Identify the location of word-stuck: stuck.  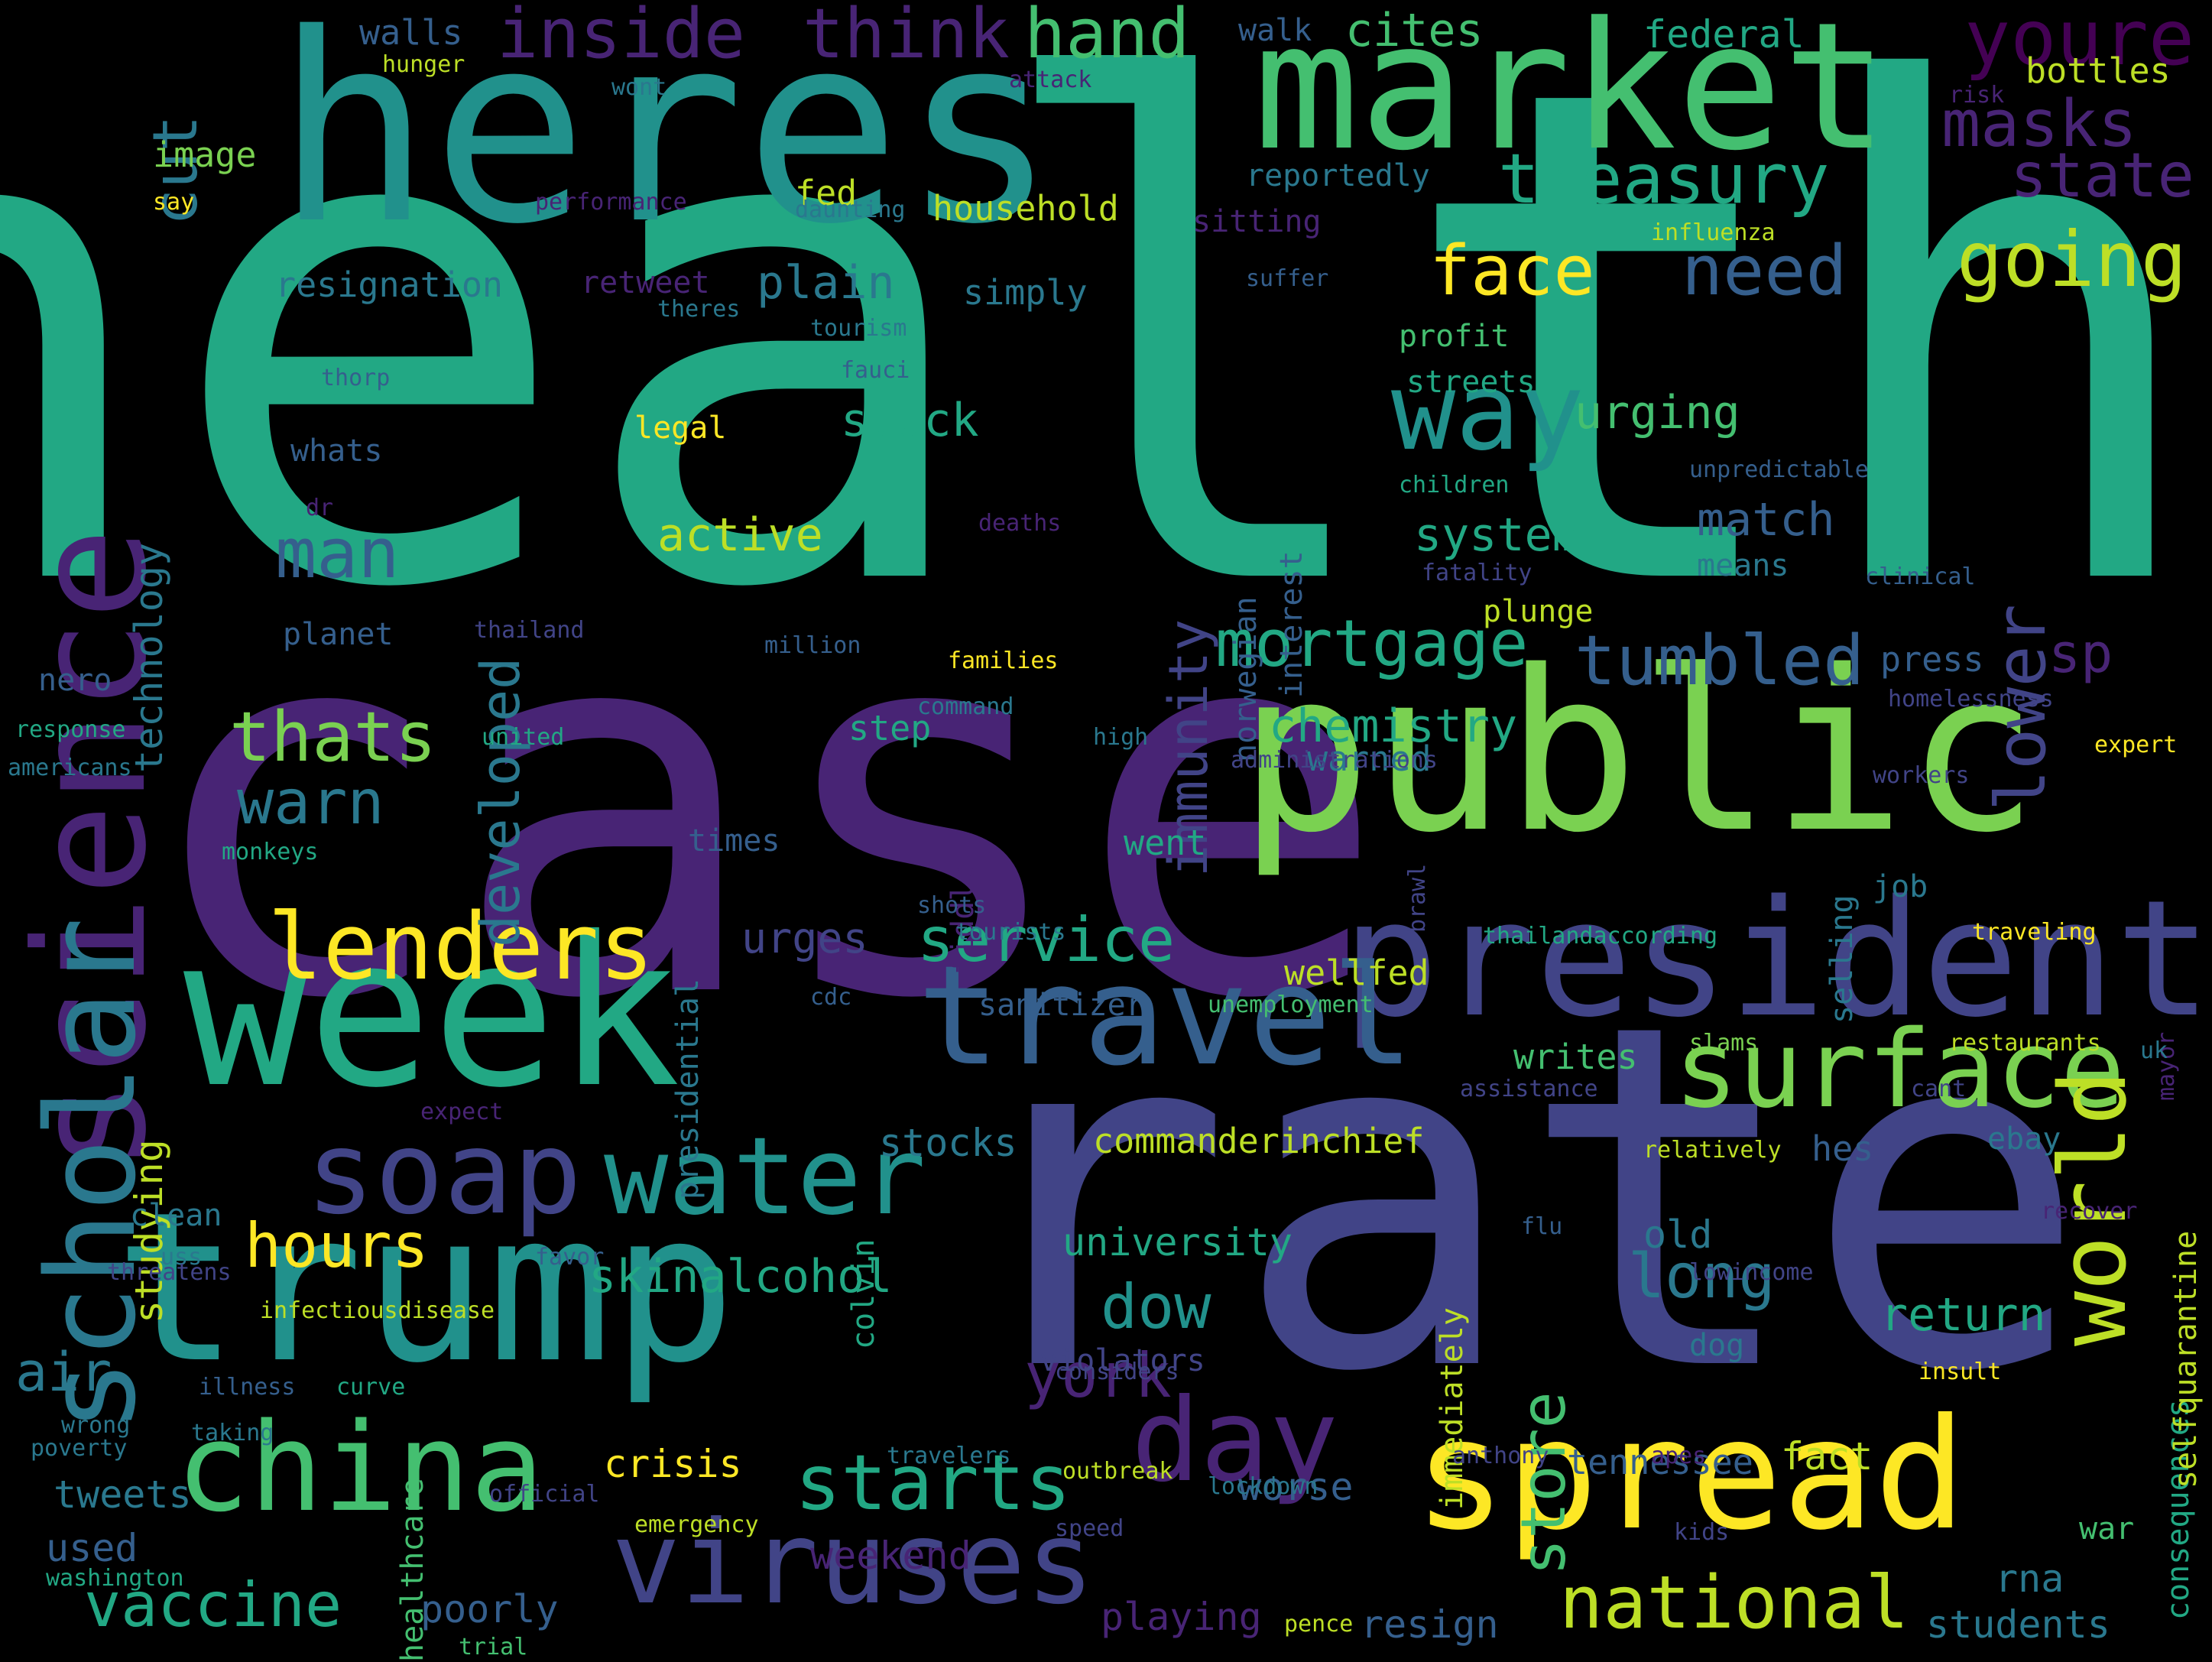
(910, 420).